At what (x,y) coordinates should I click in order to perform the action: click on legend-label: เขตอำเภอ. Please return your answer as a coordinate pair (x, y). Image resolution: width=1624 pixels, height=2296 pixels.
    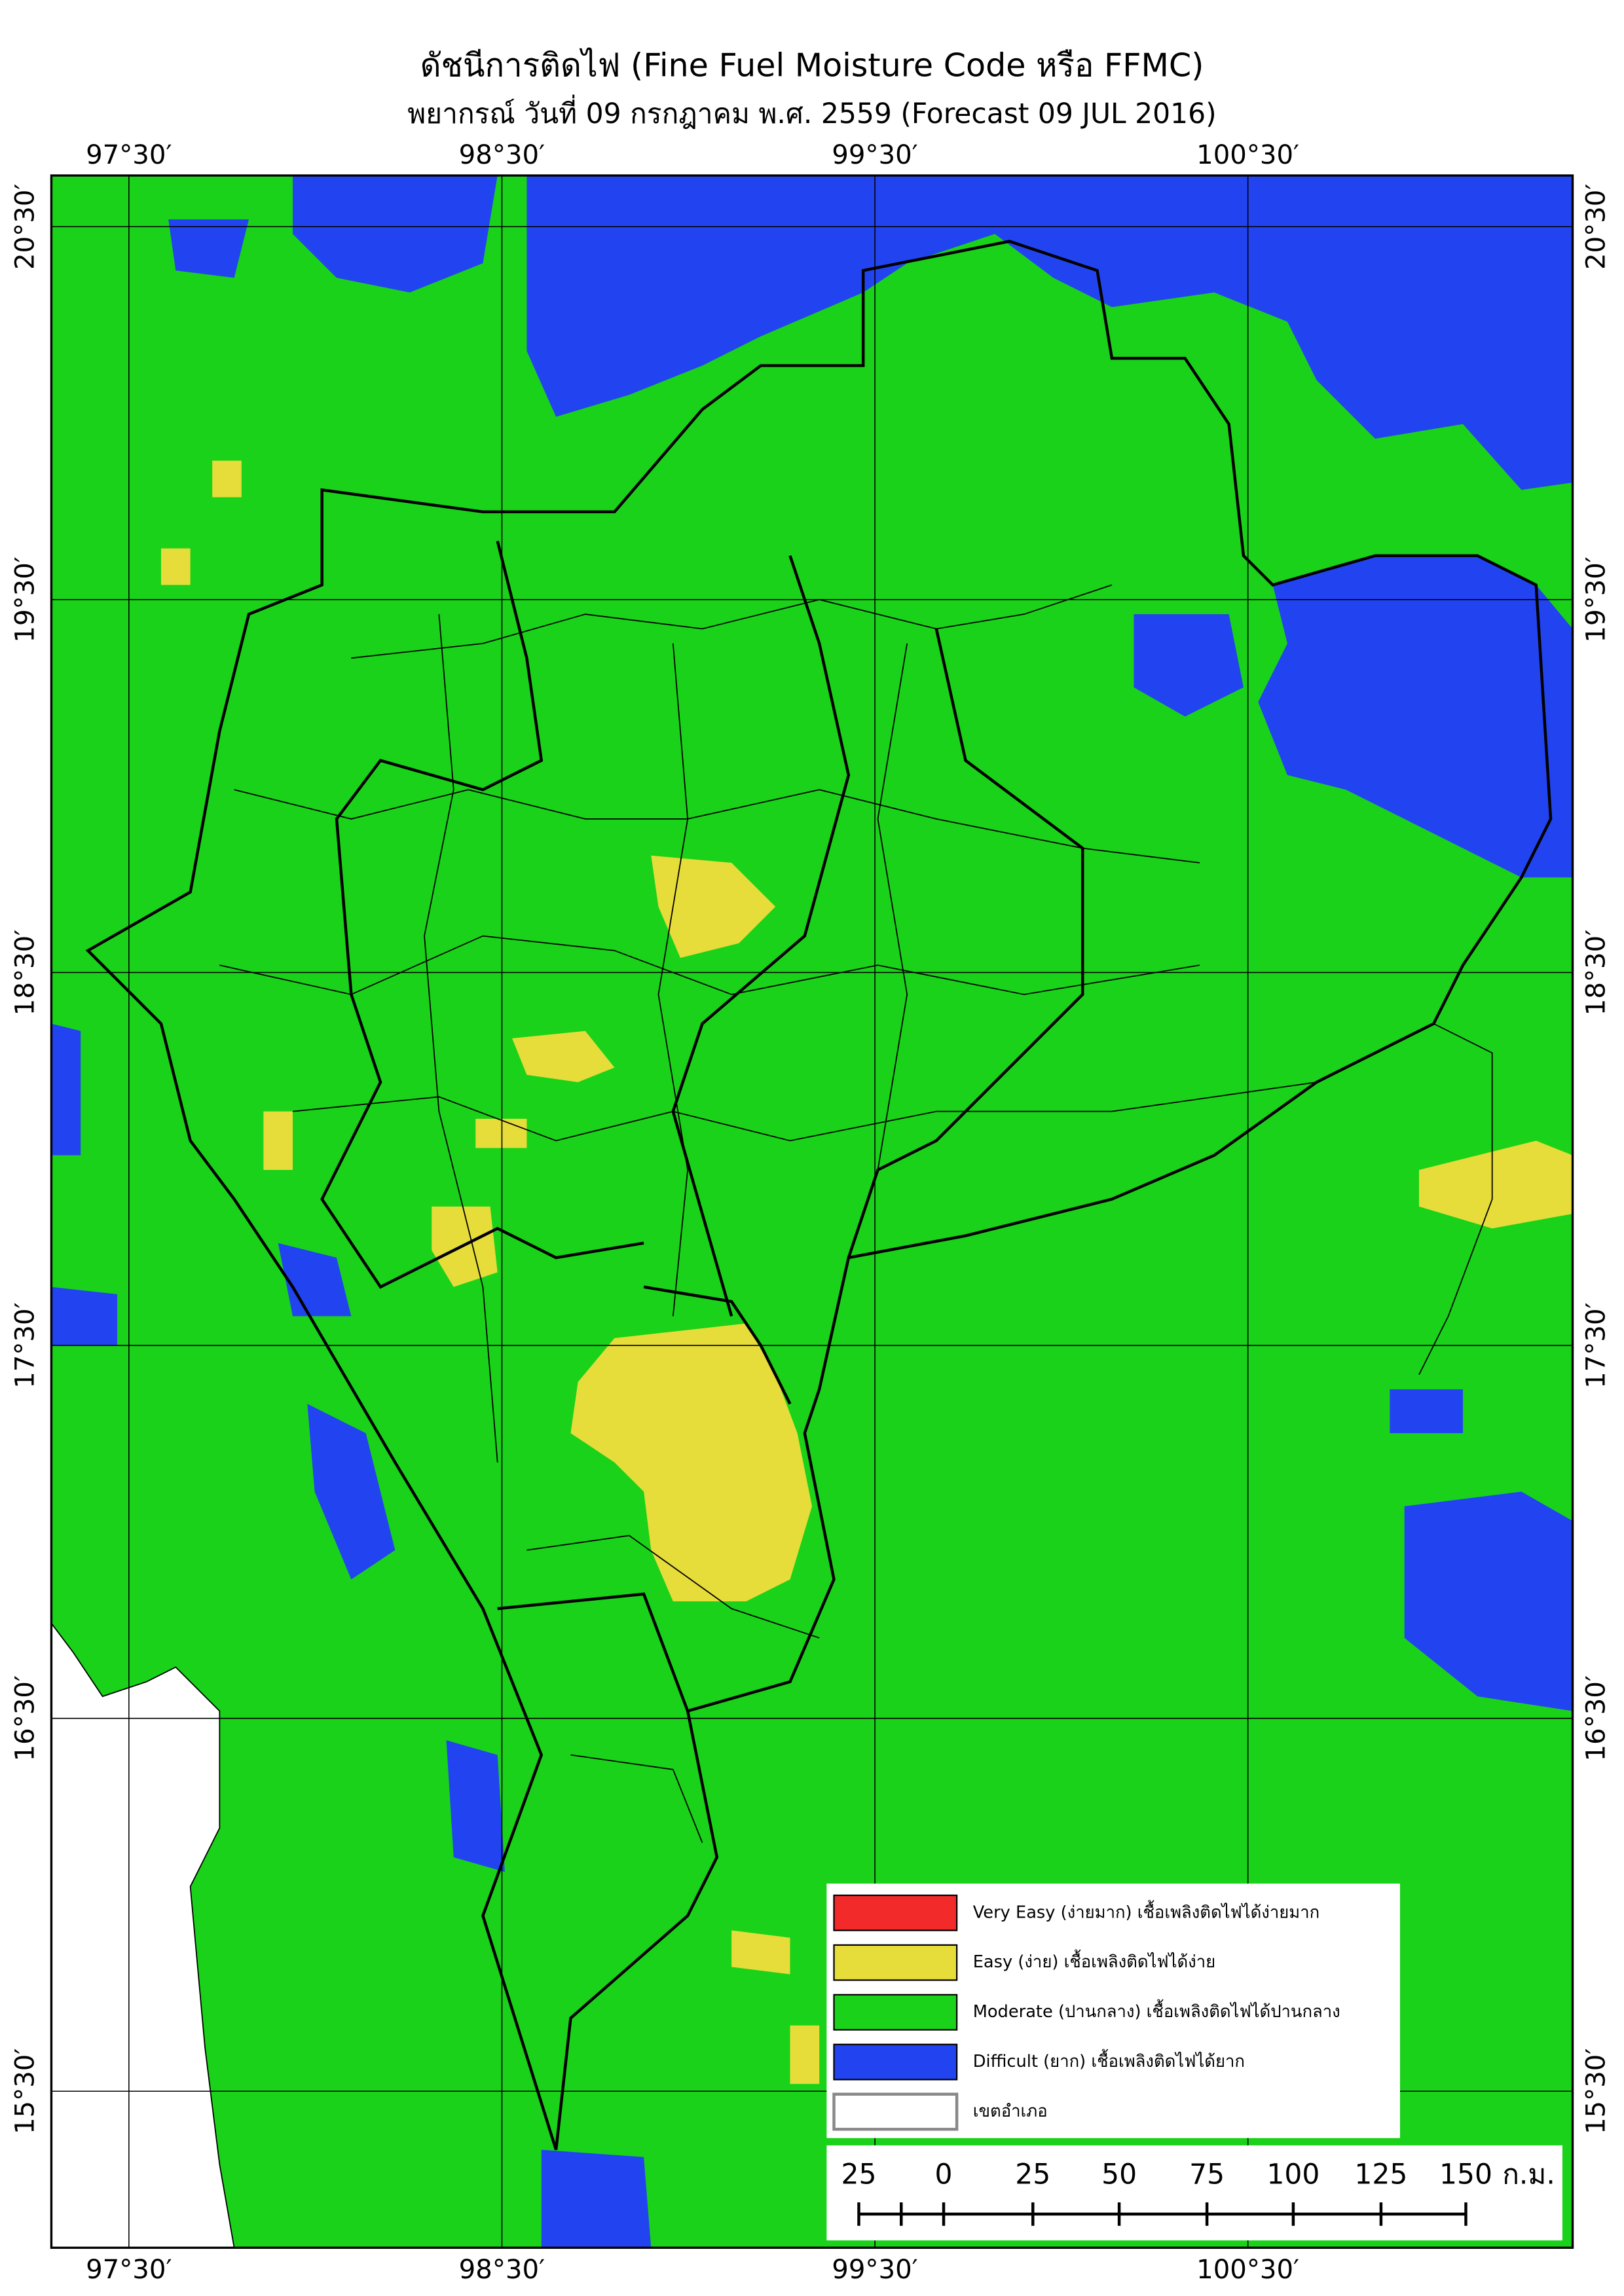
    Looking at the image, I should click on (1010, 2111).